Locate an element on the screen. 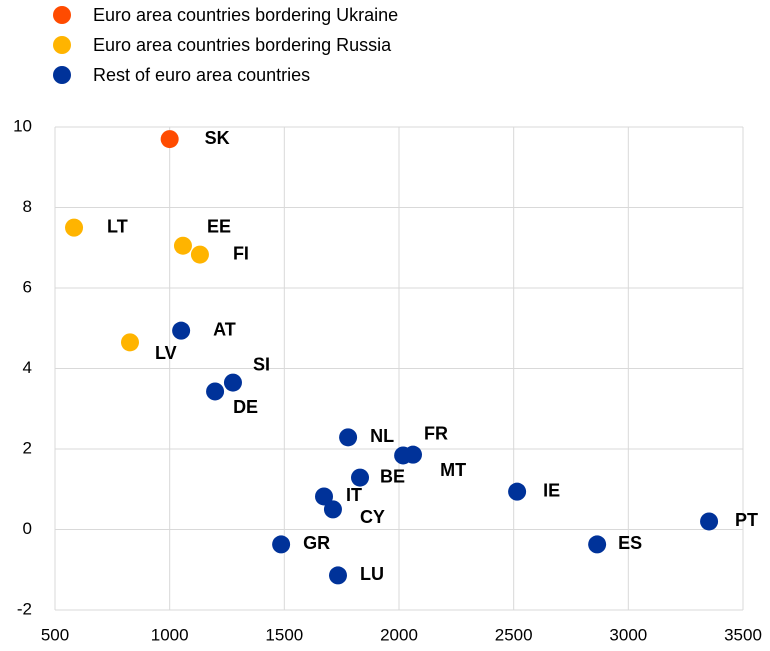  y-tick-label: 0 is located at coordinates (27, 528).